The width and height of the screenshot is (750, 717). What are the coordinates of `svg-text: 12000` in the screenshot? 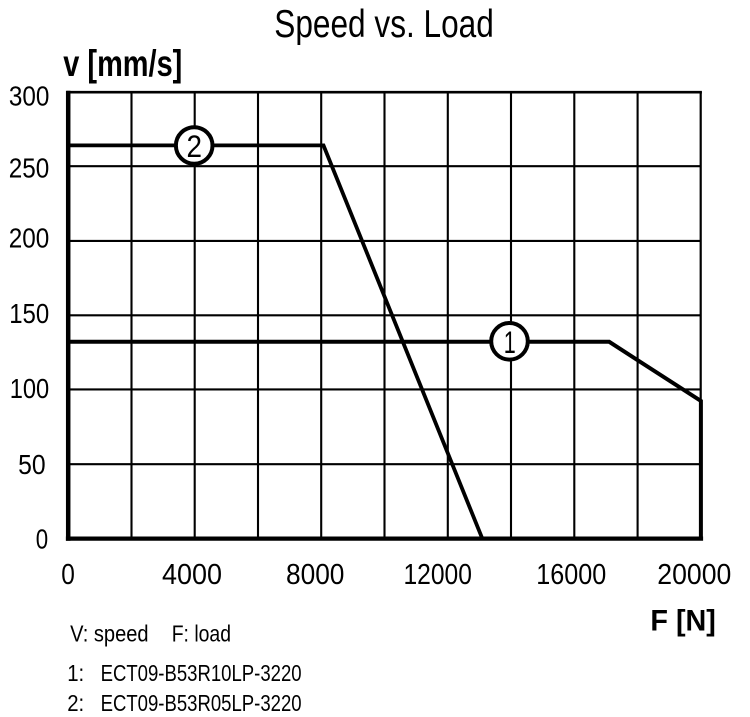 It's located at (437, 575).